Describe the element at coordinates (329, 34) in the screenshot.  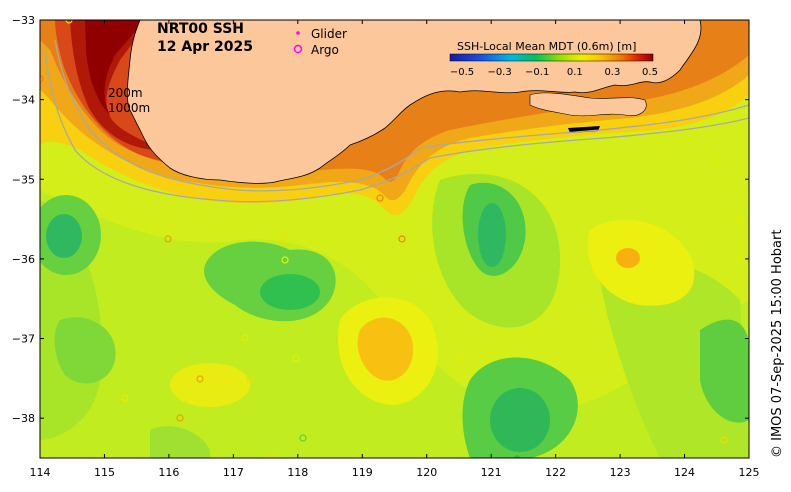
I see `glider-legend-label: Glider` at that location.